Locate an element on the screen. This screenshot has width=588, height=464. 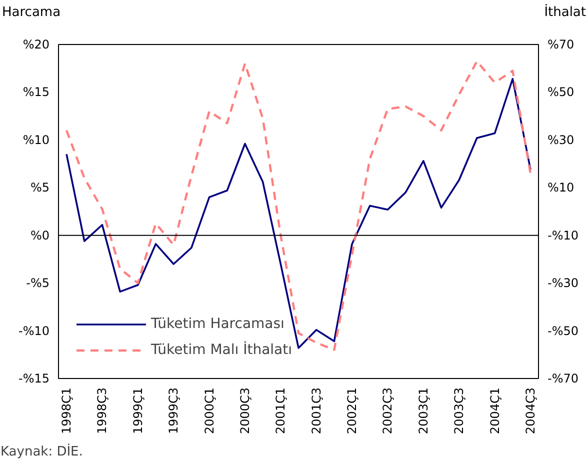
x-tick-label: 2000Ç1 is located at coordinates (209, 410).